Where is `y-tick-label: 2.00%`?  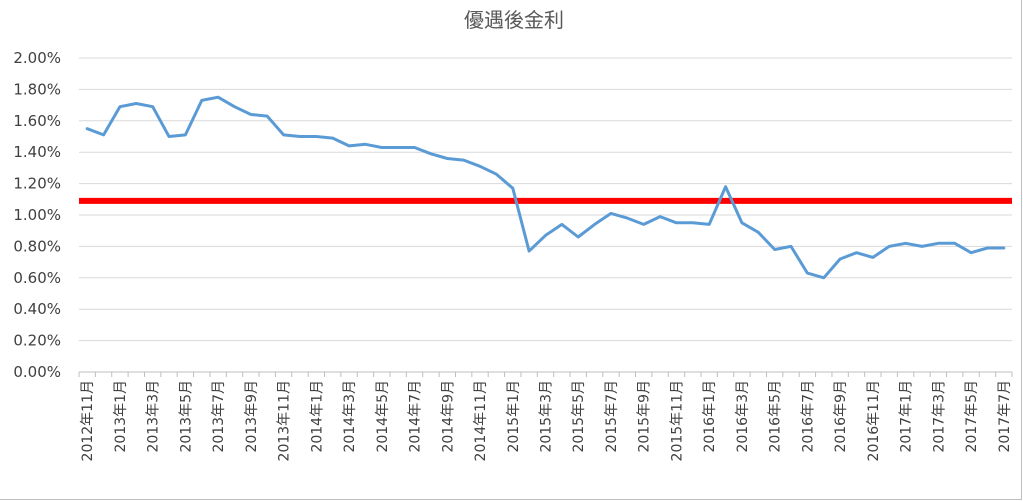 y-tick-label: 2.00% is located at coordinates (37, 58).